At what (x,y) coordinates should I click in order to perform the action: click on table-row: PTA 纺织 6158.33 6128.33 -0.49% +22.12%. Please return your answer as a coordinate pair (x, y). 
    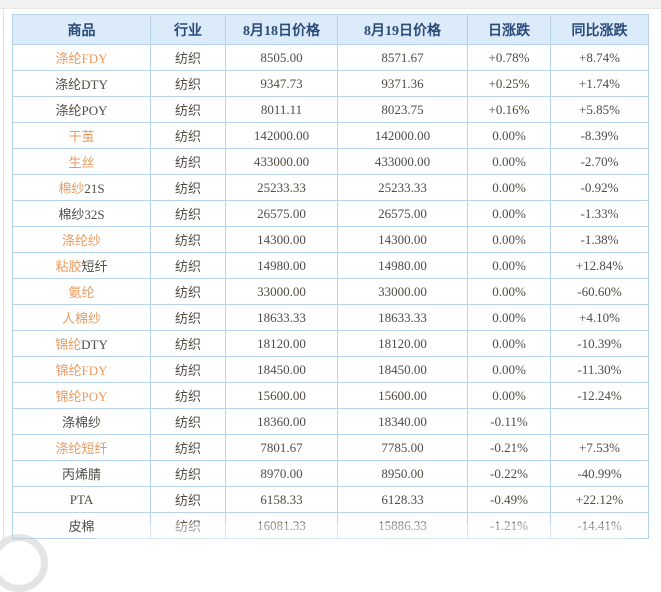
    Looking at the image, I should click on (330, 499).